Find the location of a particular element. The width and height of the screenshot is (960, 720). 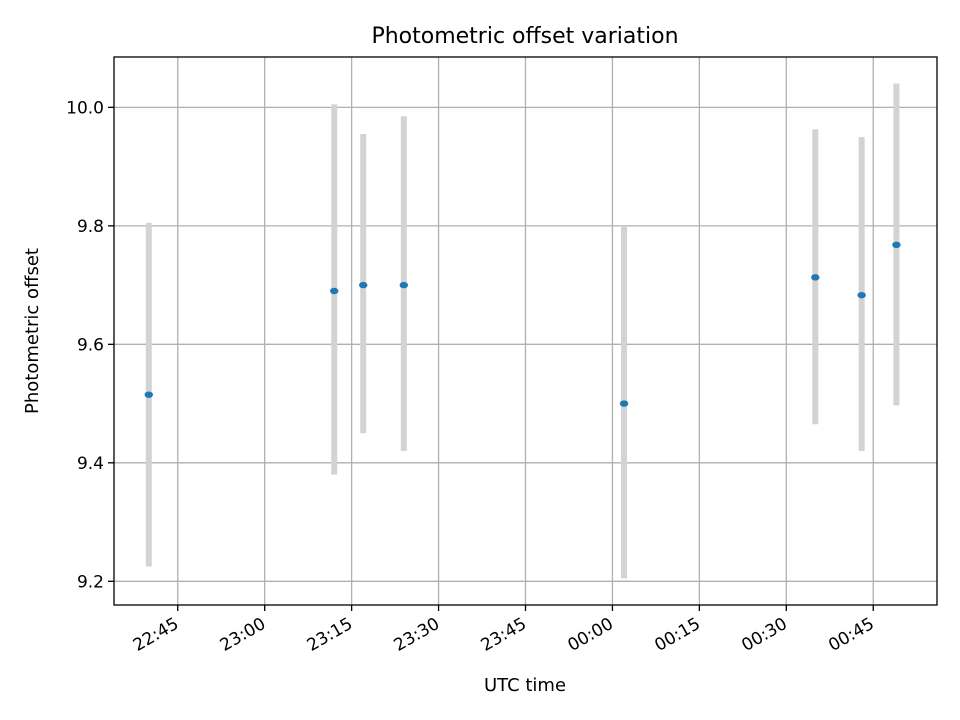

y-tick-label: 9.4 is located at coordinates (90, 464).